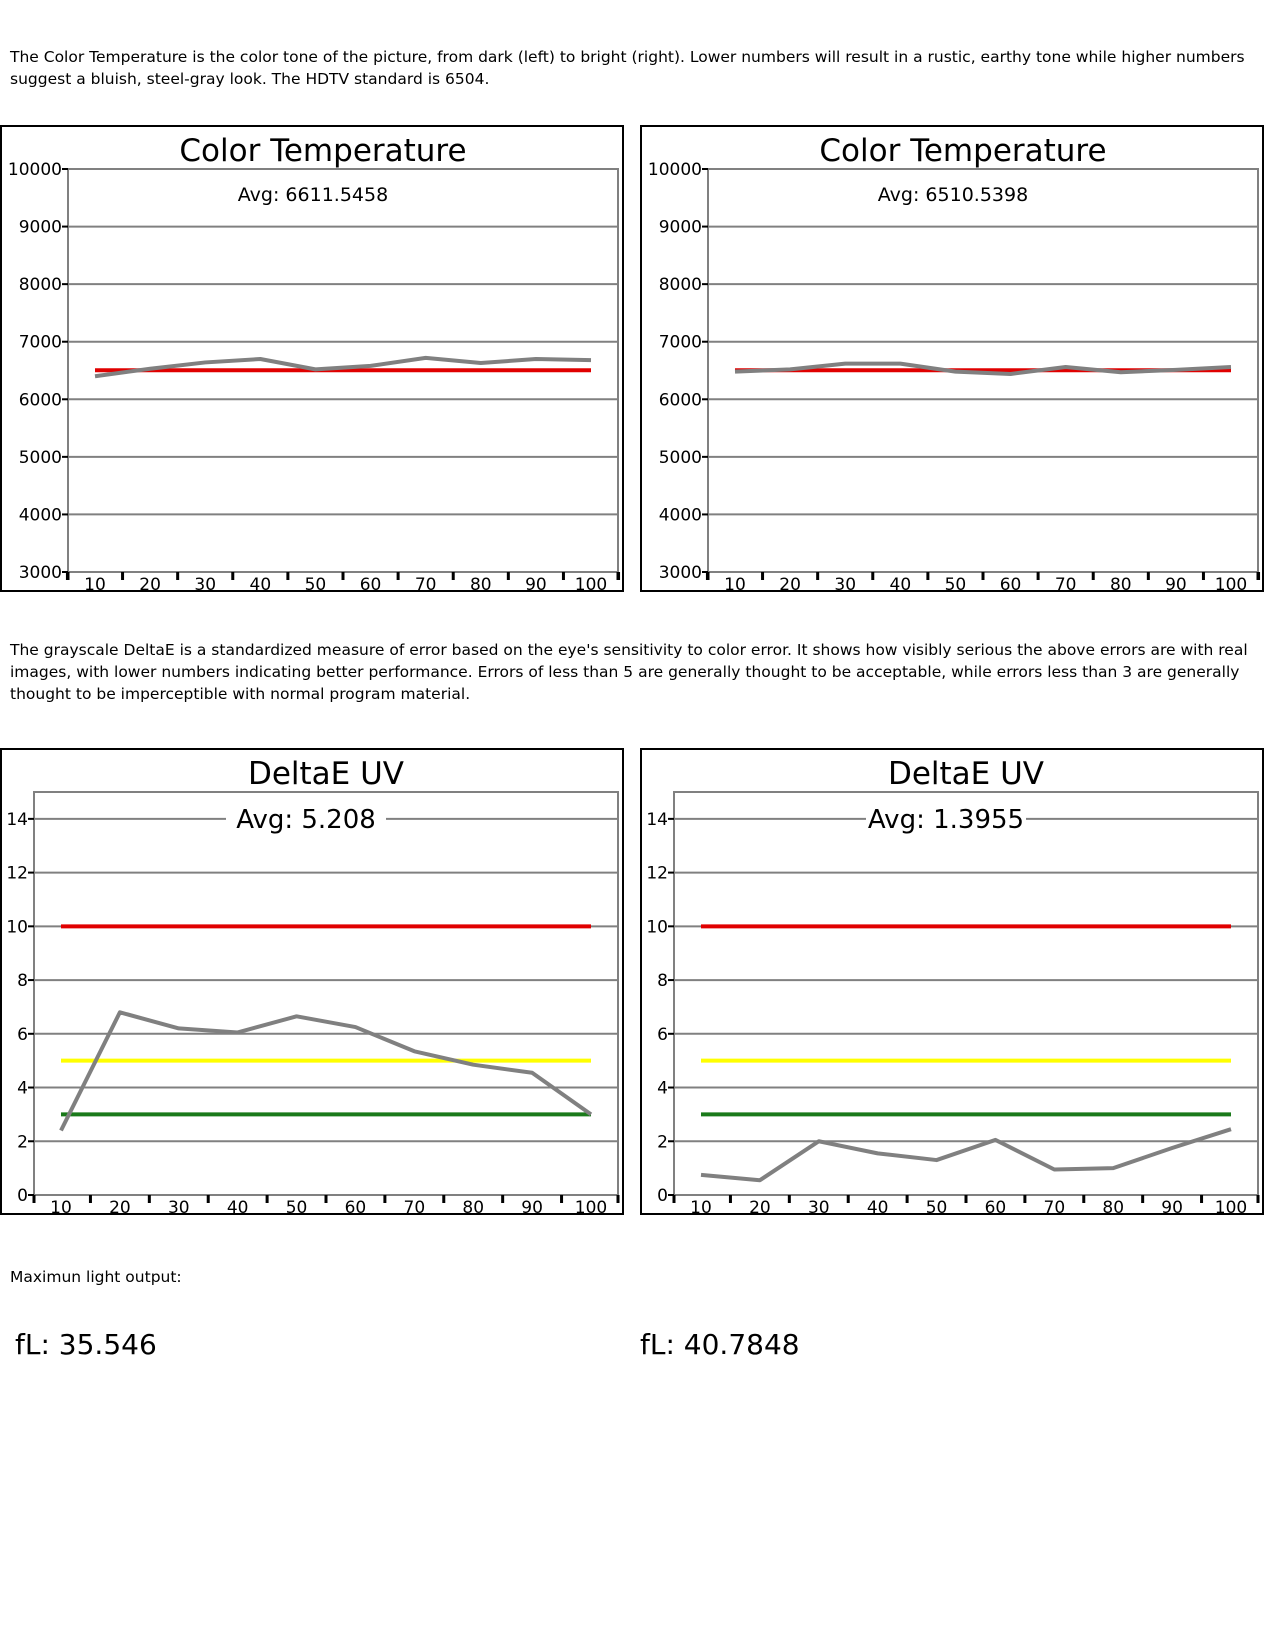  Describe the element at coordinates (96, 1277) in the screenshot. I see `max-light-output-label: Maximun light output:` at that location.